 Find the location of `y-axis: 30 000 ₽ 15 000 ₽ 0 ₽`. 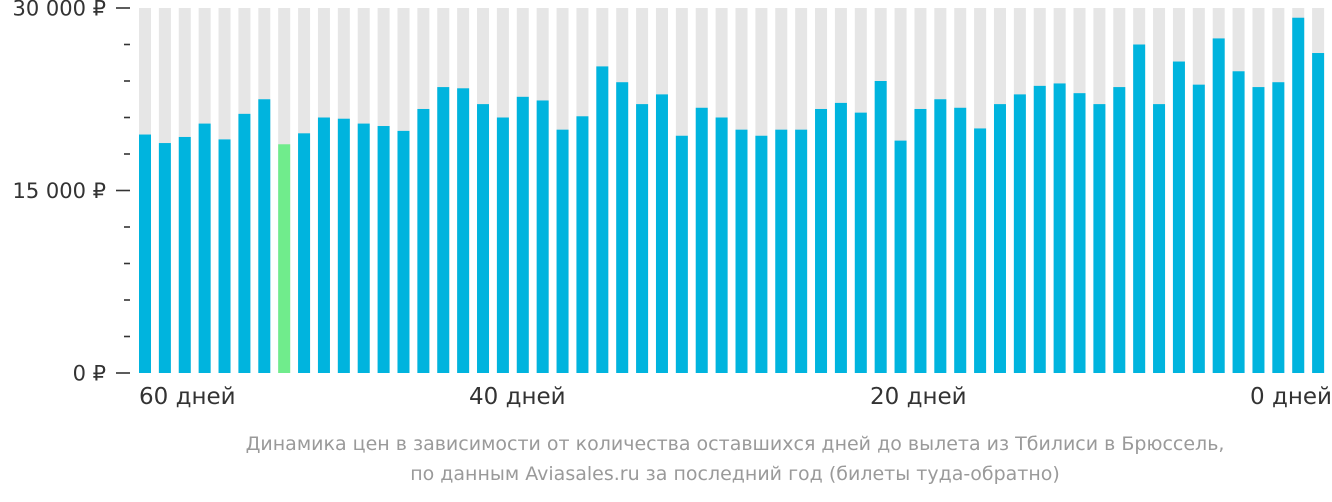

y-axis: 30 000 ₽ 15 000 ₽ 0 ₽ is located at coordinates (71, 193).